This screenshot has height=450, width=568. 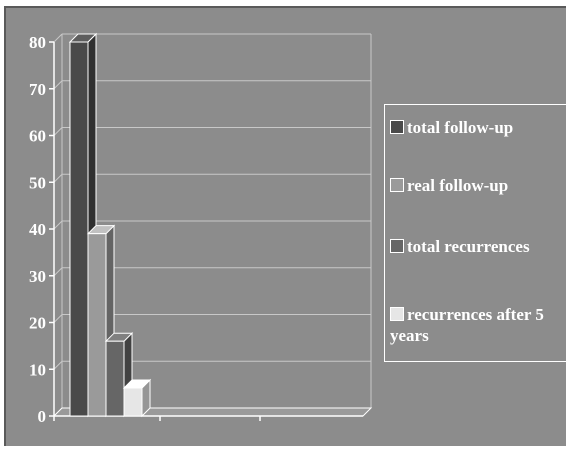 I want to click on bar-total-recurrences, so click(x=115, y=378).